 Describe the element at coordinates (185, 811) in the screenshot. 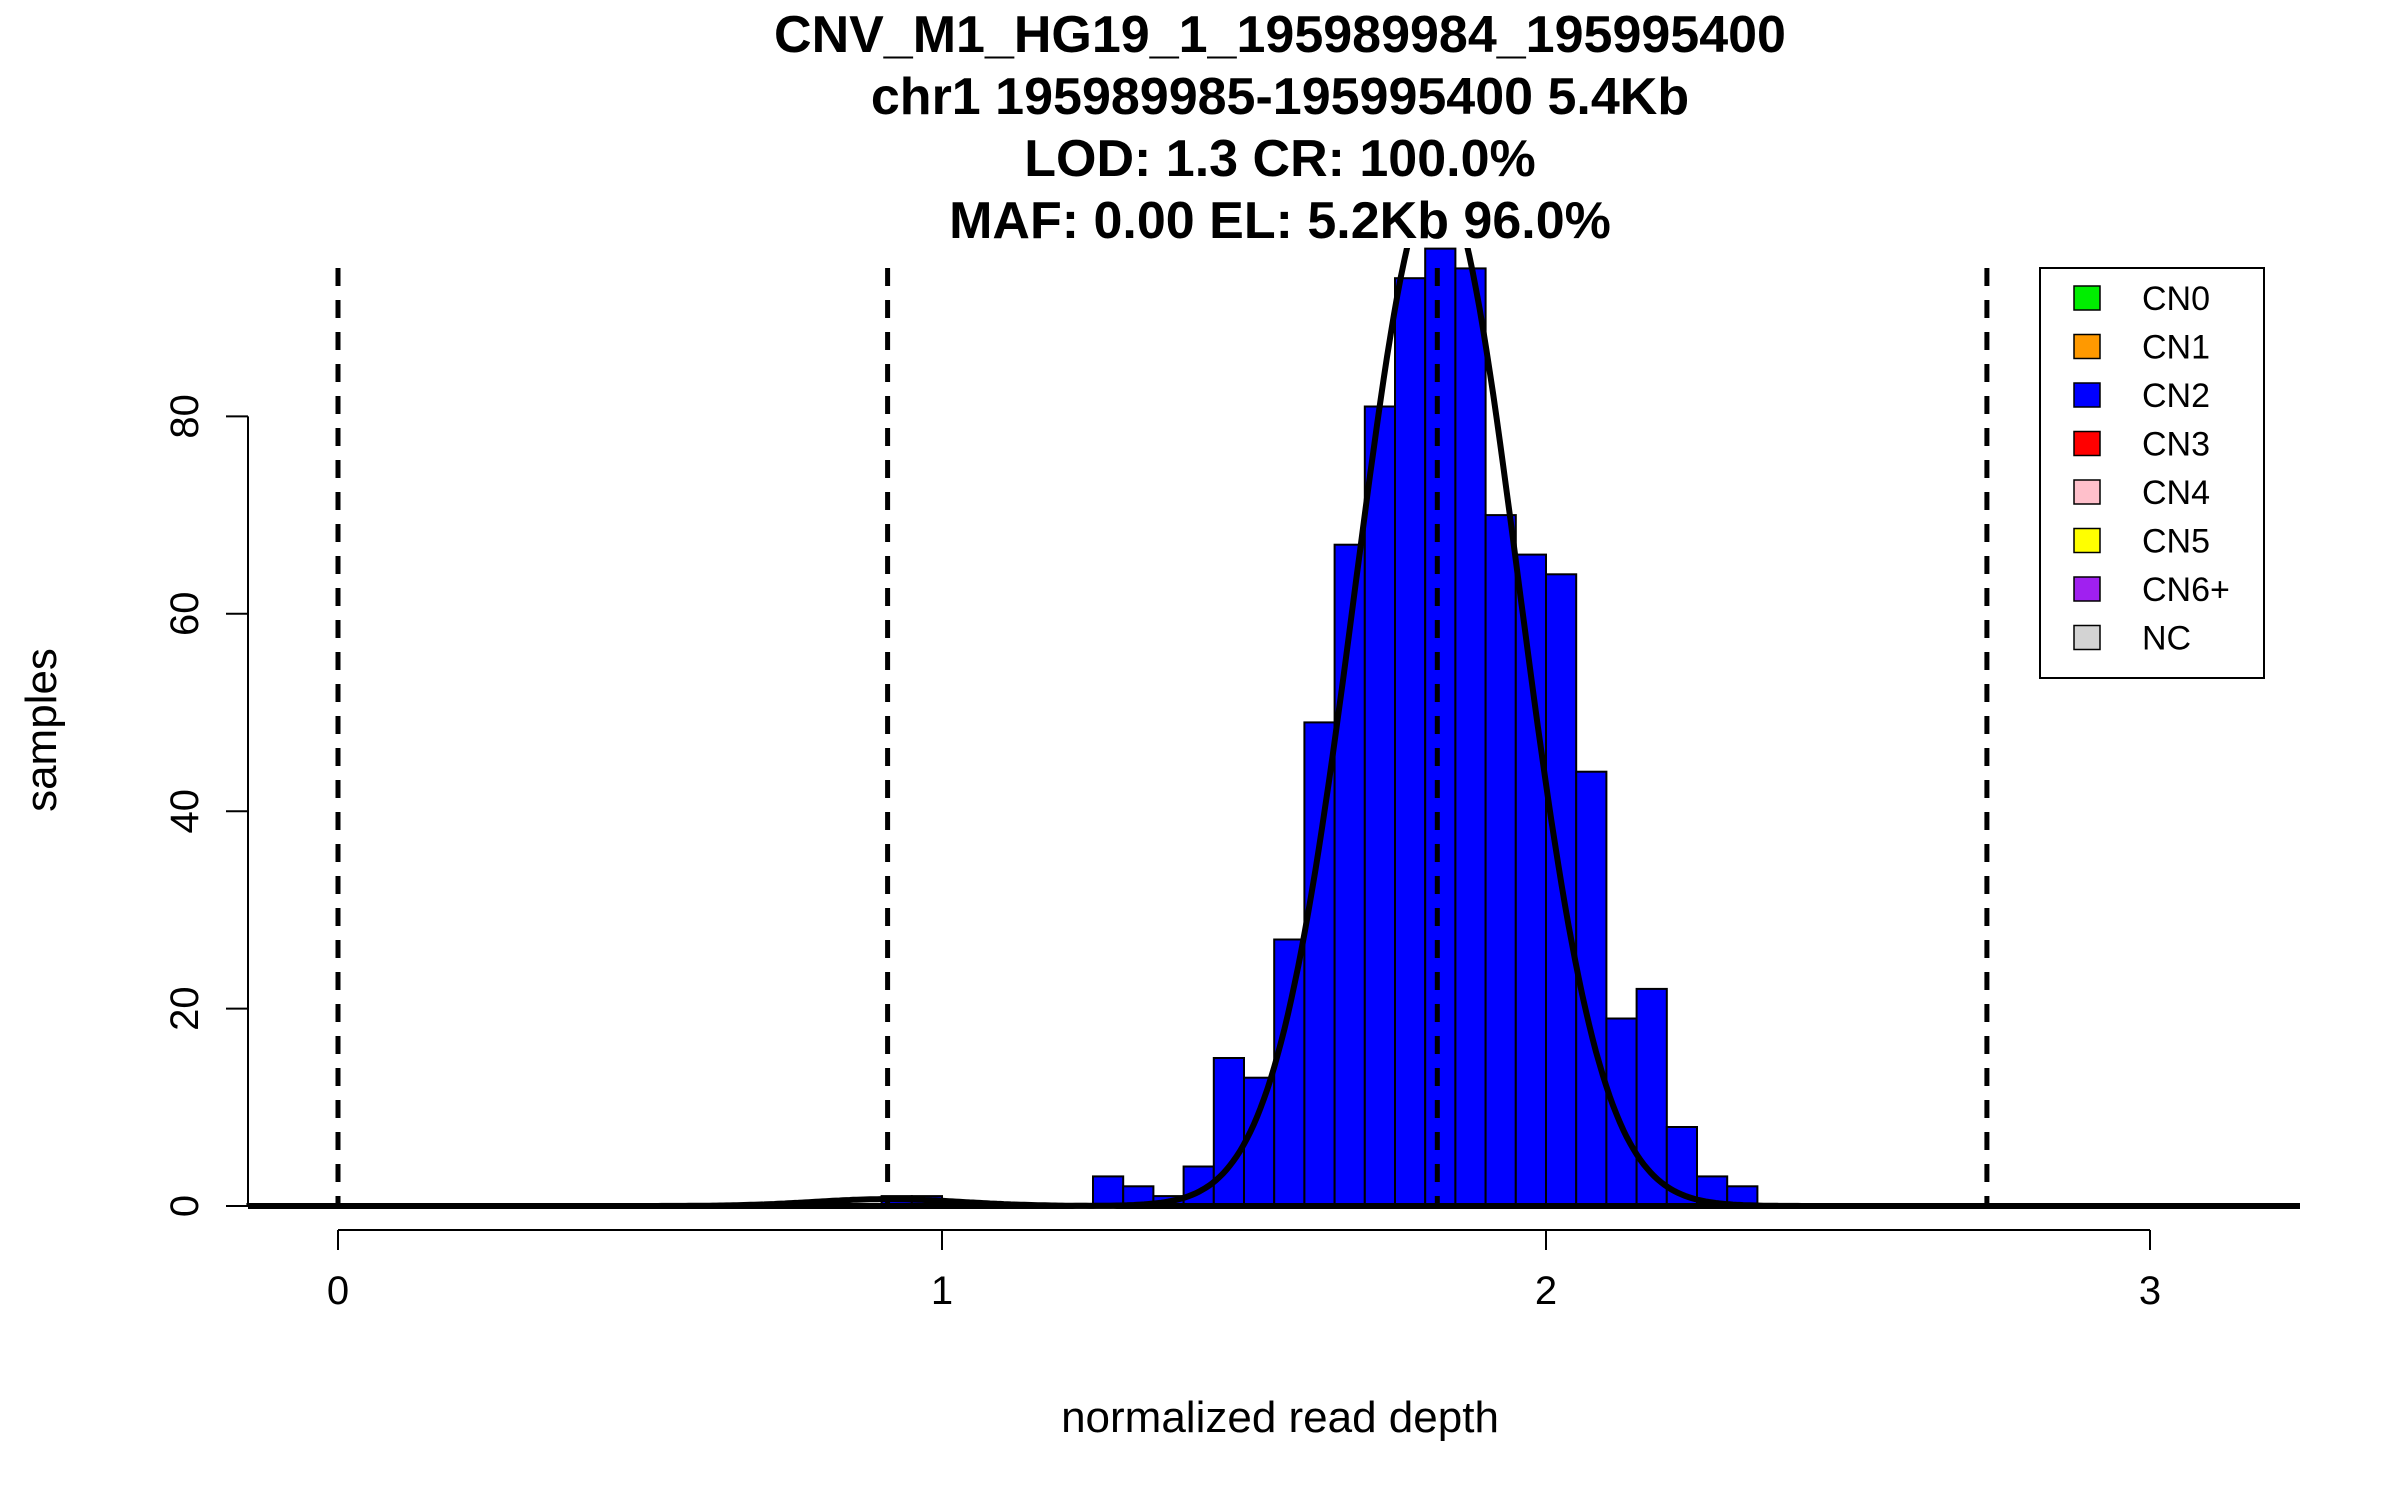

I see `y-tick-label-2: 40` at that location.